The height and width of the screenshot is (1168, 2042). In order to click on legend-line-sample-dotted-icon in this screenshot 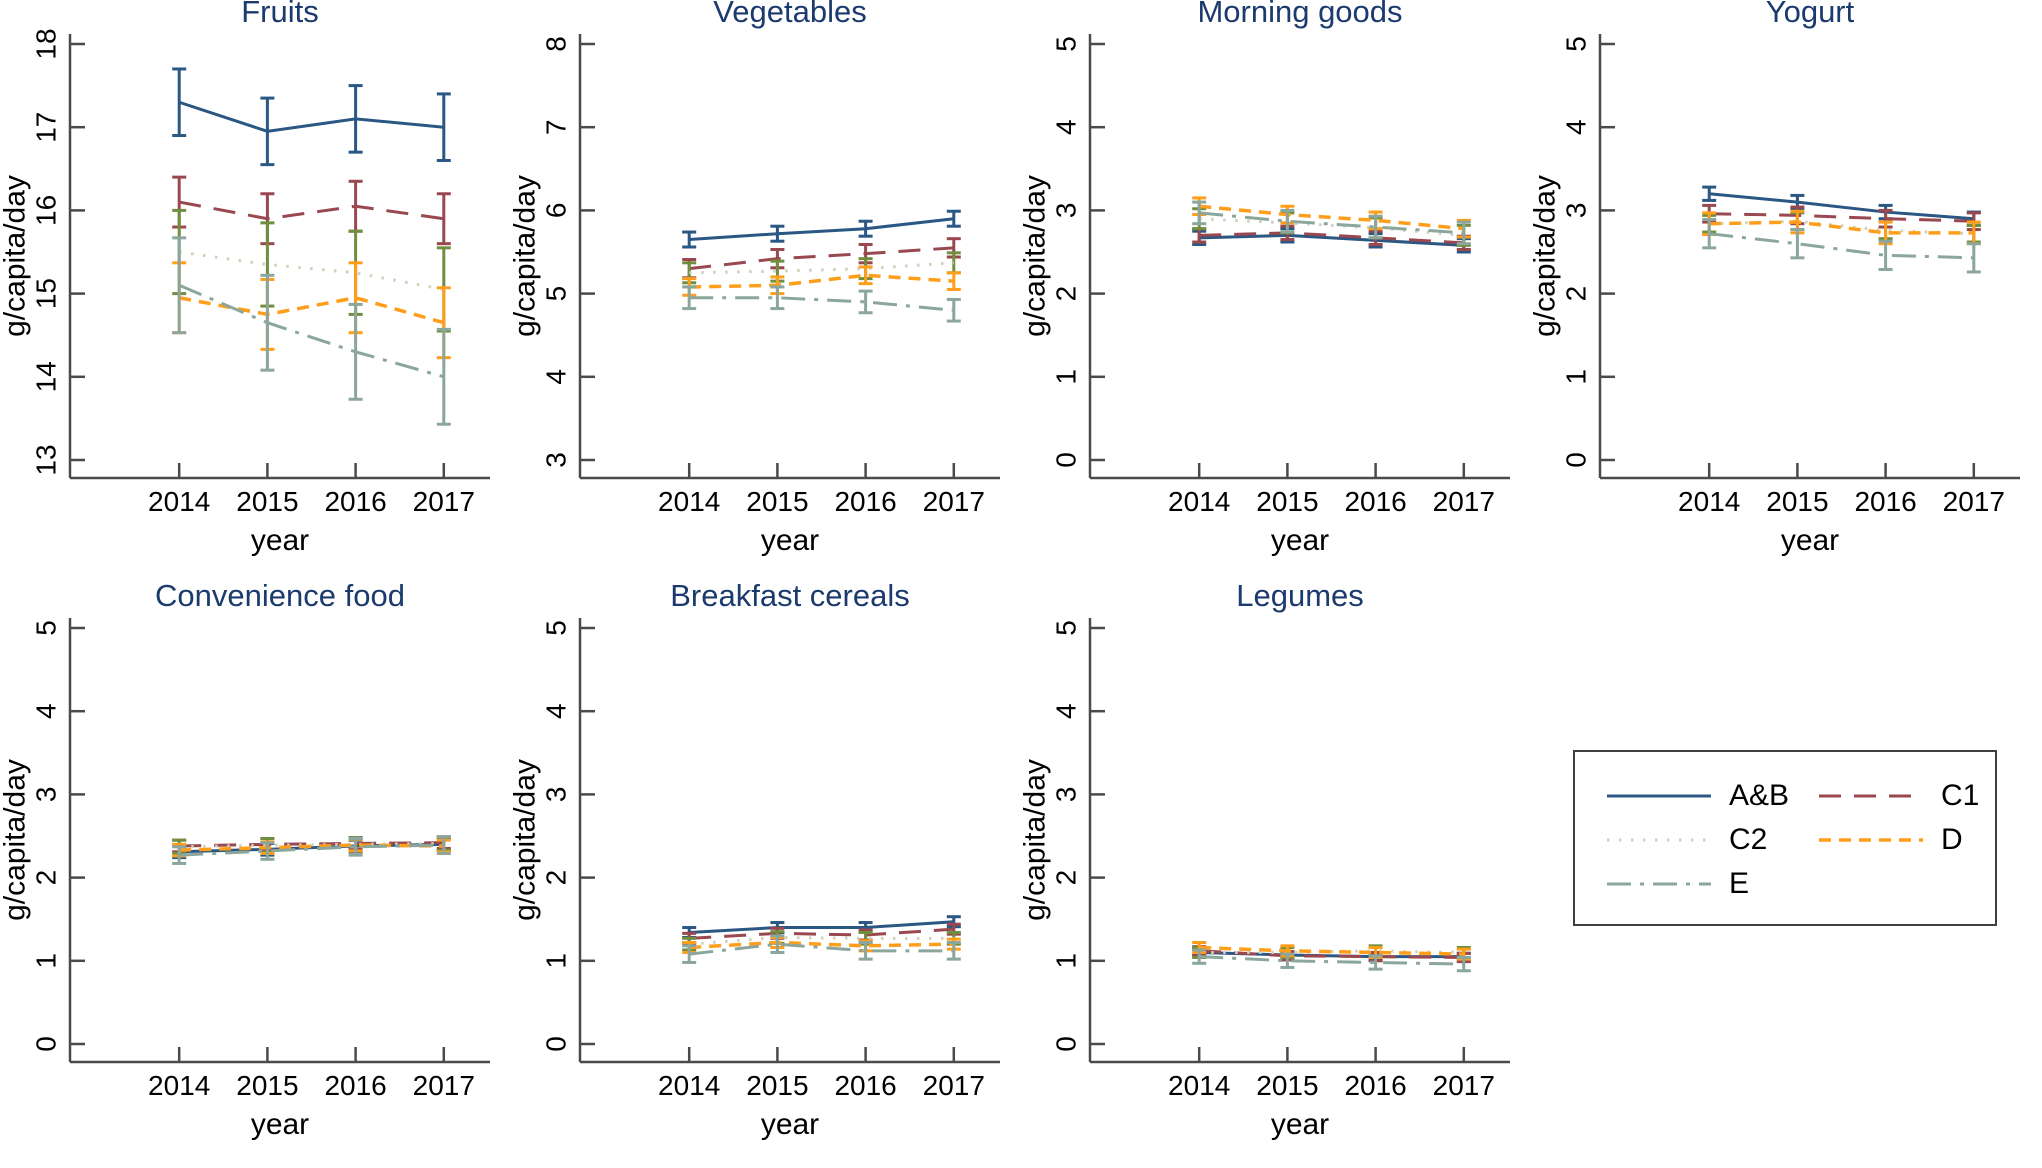, I will do `click(1659, 840)`.